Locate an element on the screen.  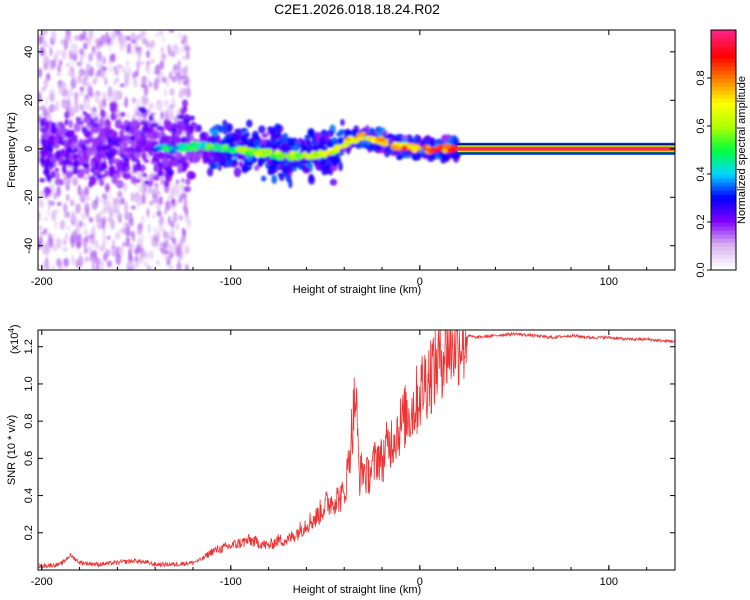
spectrogram-x-tick-label: 100 is located at coordinates (609, 282).